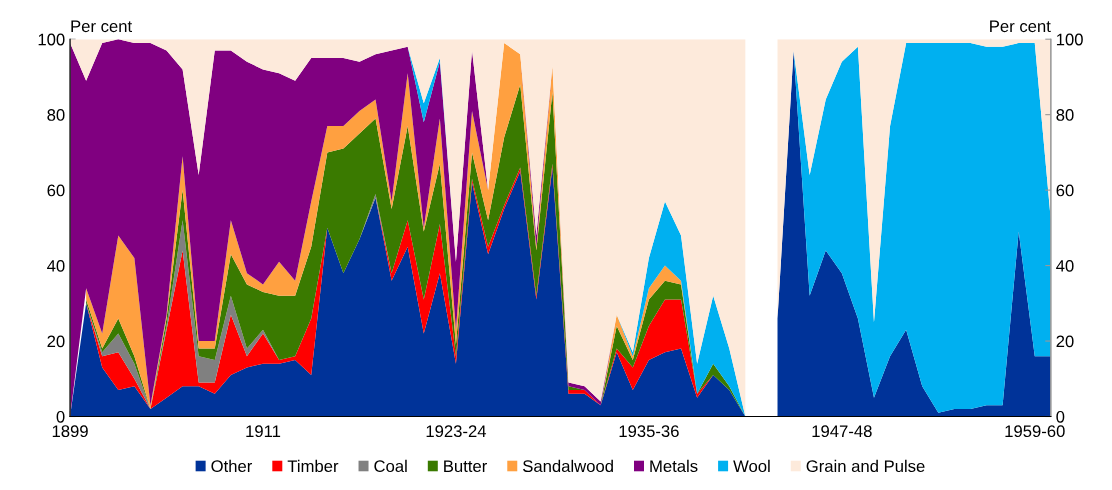 This screenshot has height=490, width=1112. I want to click on legend-label: Butter, so click(465, 466).